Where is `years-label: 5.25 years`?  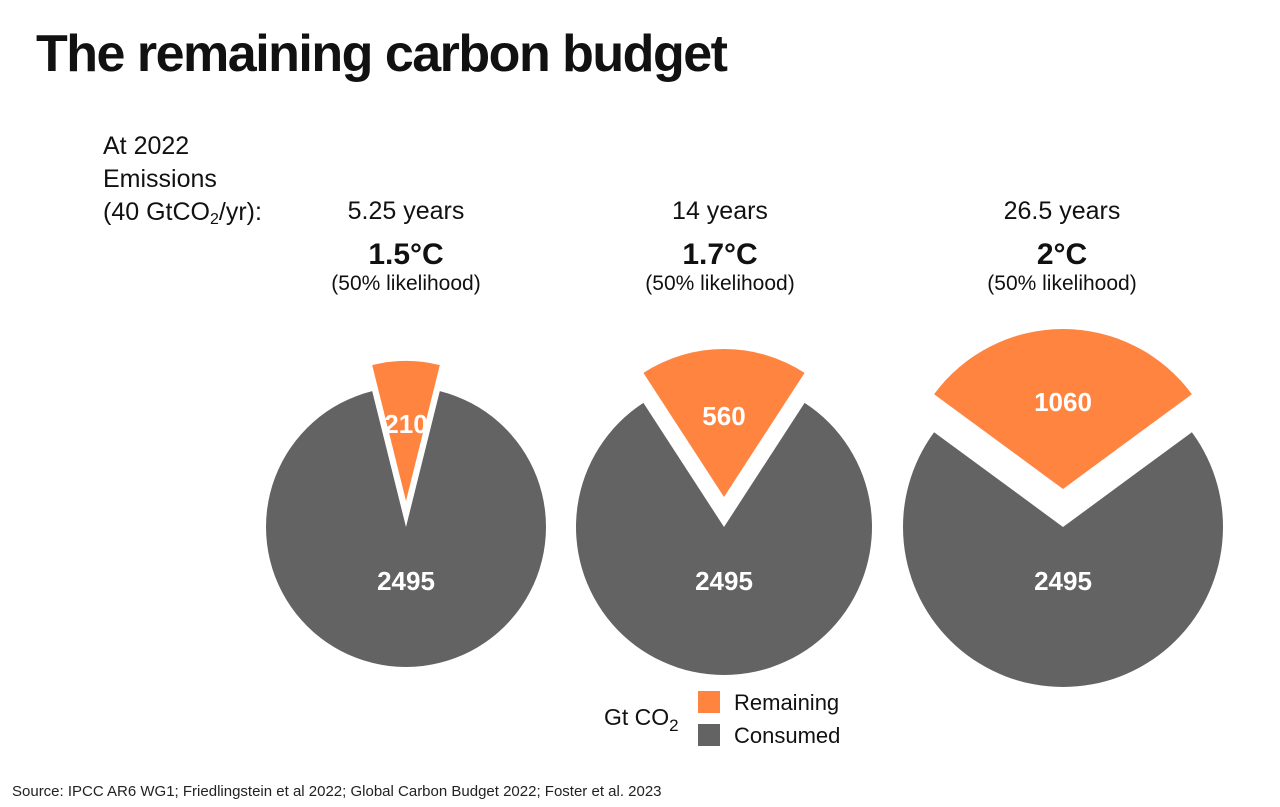 years-label: 5.25 years is located at coordinates (406, 211).